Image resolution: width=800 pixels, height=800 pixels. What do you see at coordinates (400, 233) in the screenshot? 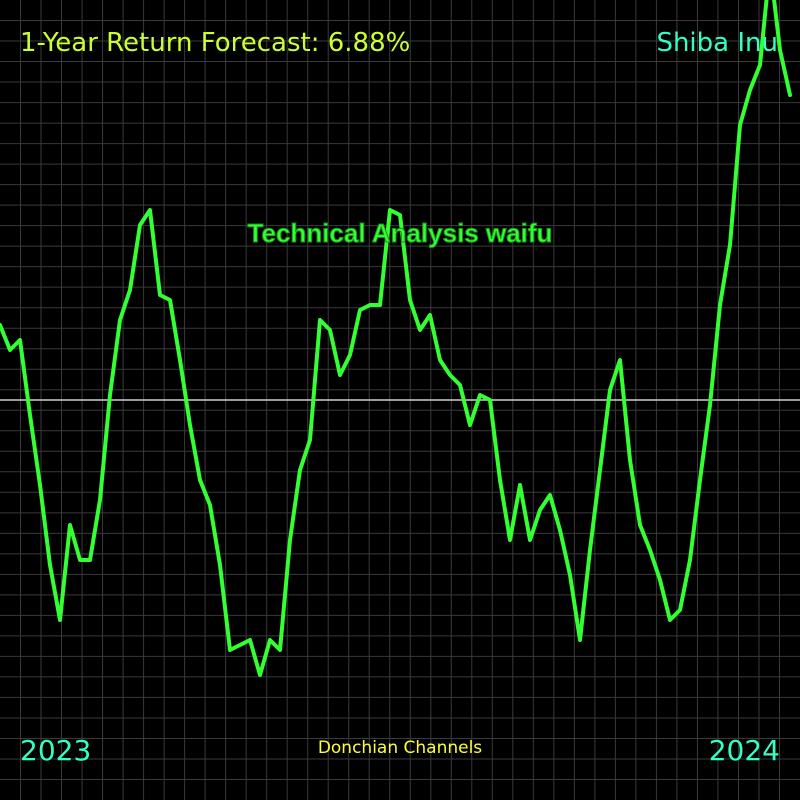
I see `watermark-text: Technical Analysis waifu` at bounding box center [400, 233].